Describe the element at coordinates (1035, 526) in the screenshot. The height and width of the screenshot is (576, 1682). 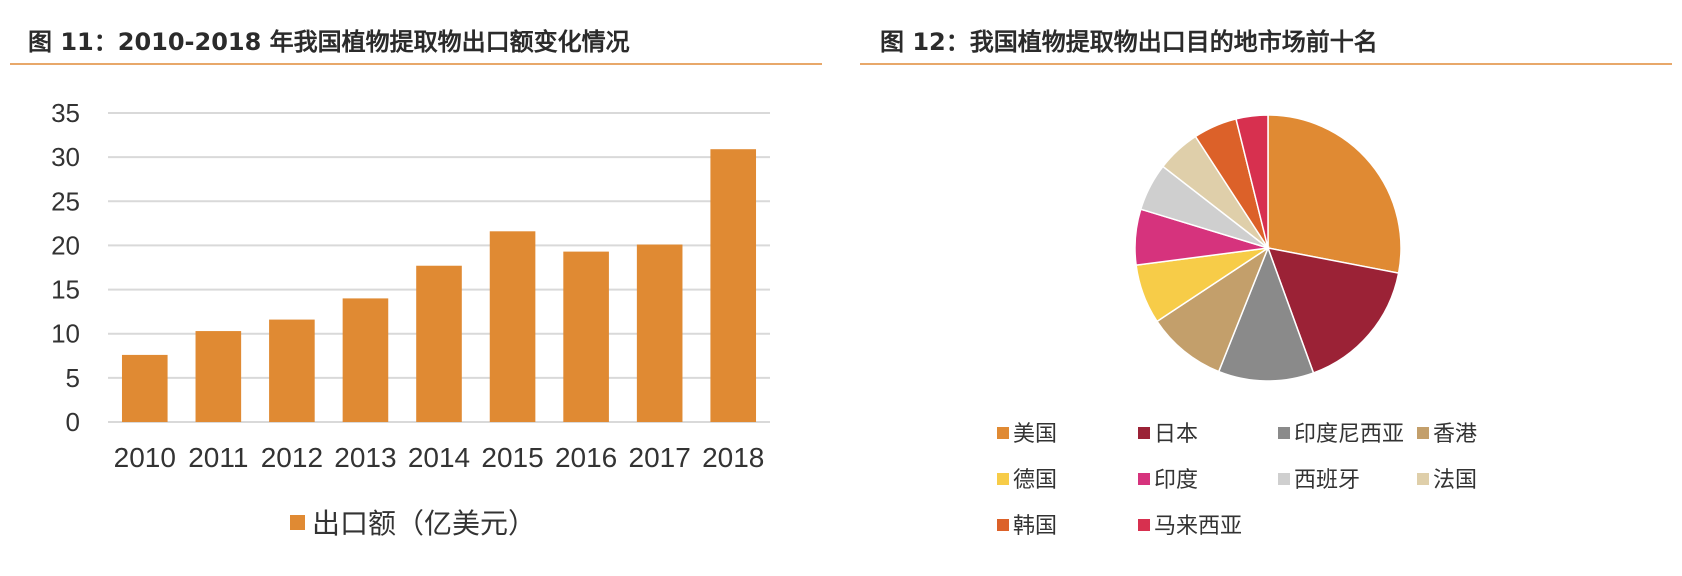
I see `pie-legend-label: 韩国` at that location.